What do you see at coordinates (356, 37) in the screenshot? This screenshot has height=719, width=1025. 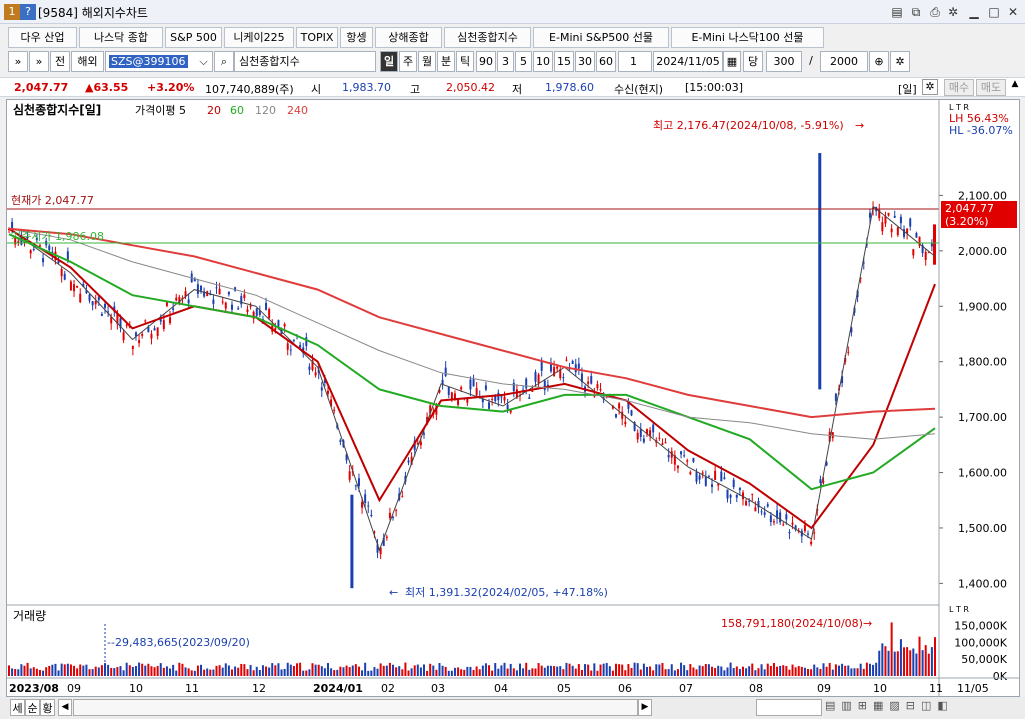 I see `tab-hangseng: 항셍` at bounding box center [356, 37].